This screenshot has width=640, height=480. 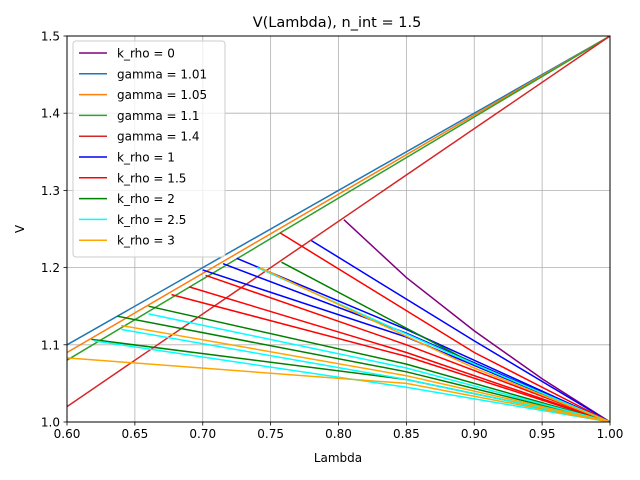 I want to click on y-tick-label: 1.0, so click(x=50, y=423).